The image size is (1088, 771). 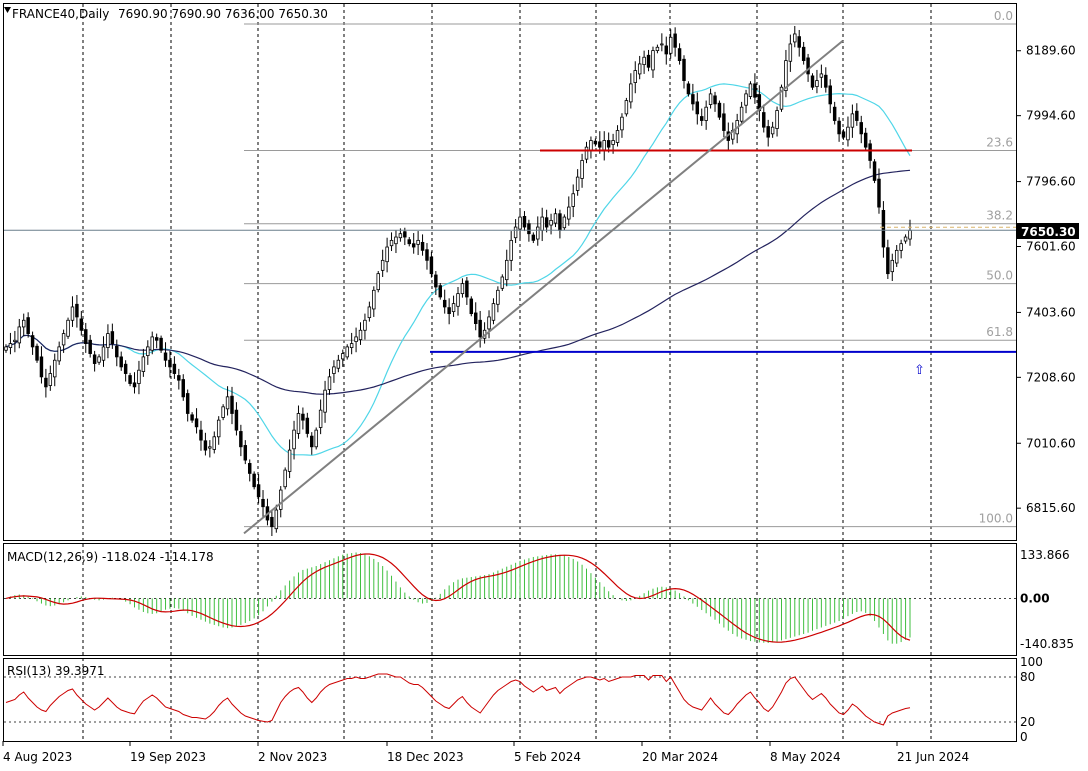 What do you see at coordinates (168, 757) in the screenshot?
I see `date-axis-label: 19 Sep 2023` at bounding box center [168, 757].